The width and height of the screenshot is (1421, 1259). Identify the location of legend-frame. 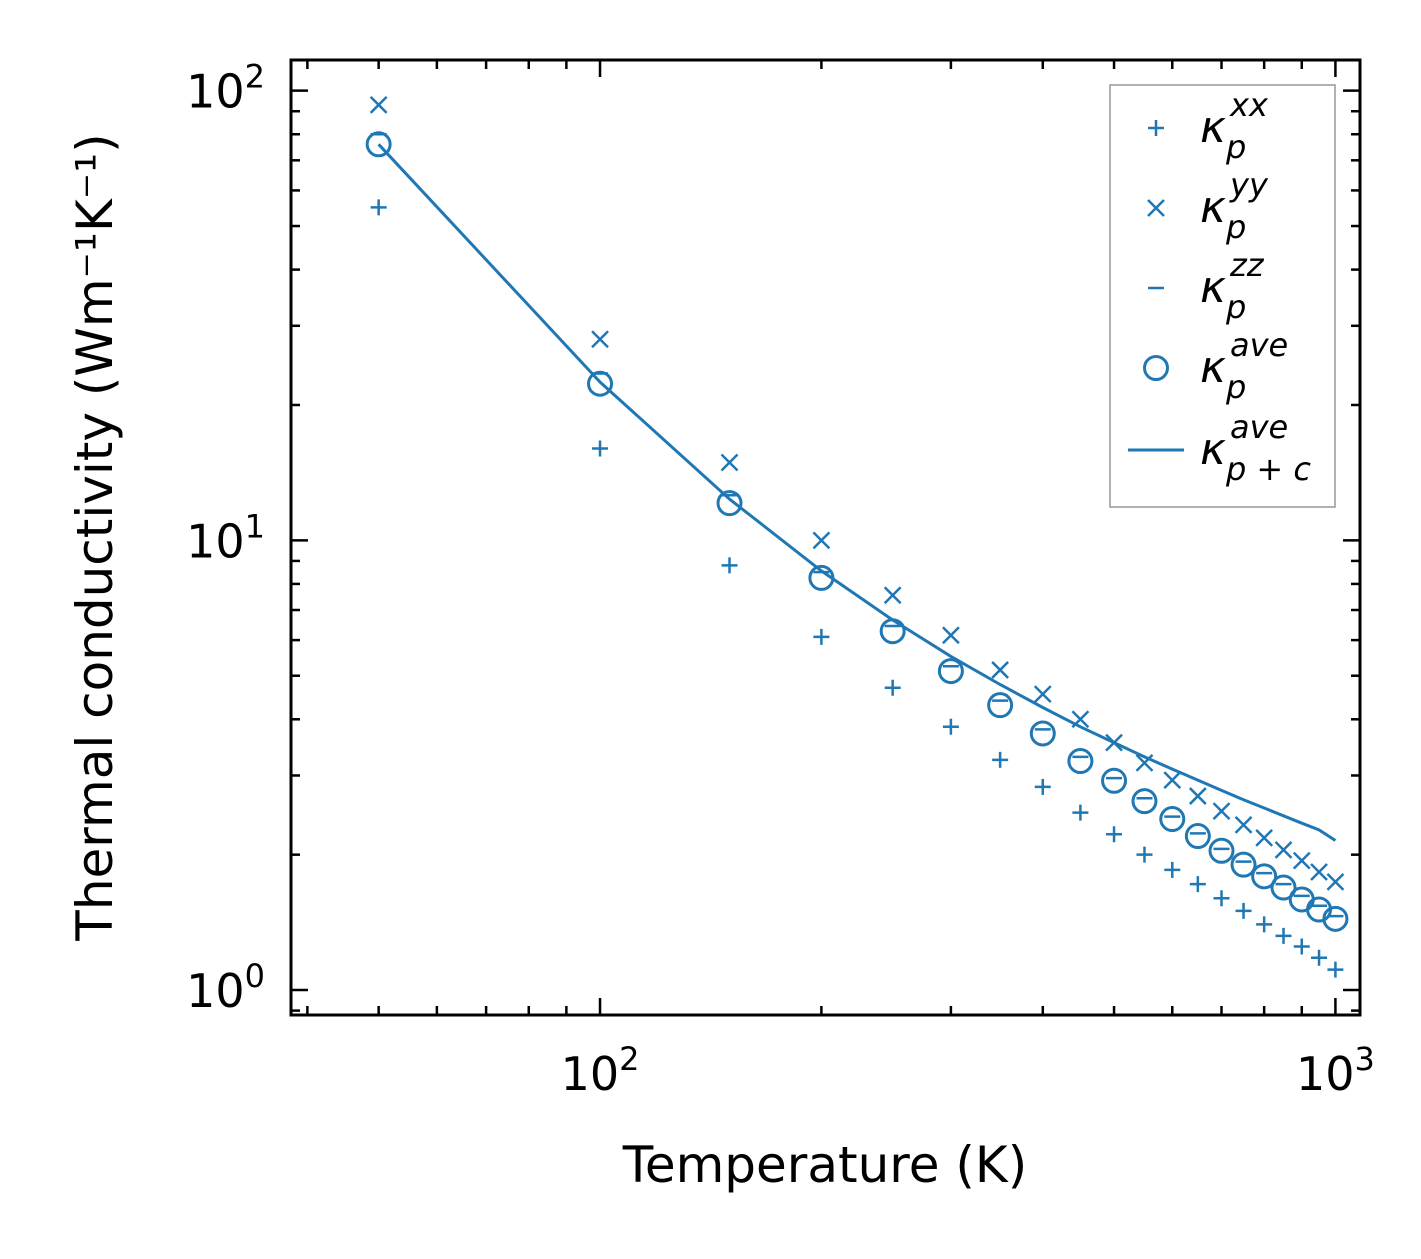
(1222, 296).